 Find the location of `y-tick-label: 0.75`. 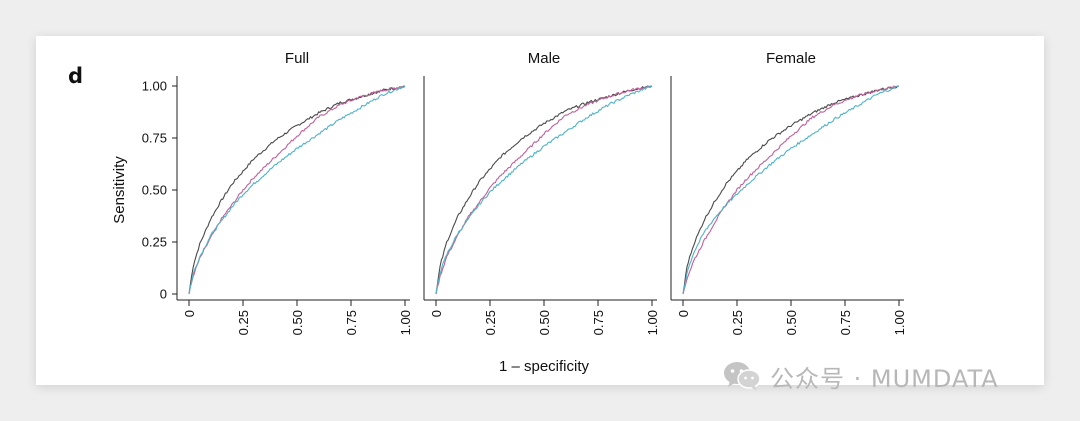

y-tick-label: 0.75 is located at coordinates (154, 138).